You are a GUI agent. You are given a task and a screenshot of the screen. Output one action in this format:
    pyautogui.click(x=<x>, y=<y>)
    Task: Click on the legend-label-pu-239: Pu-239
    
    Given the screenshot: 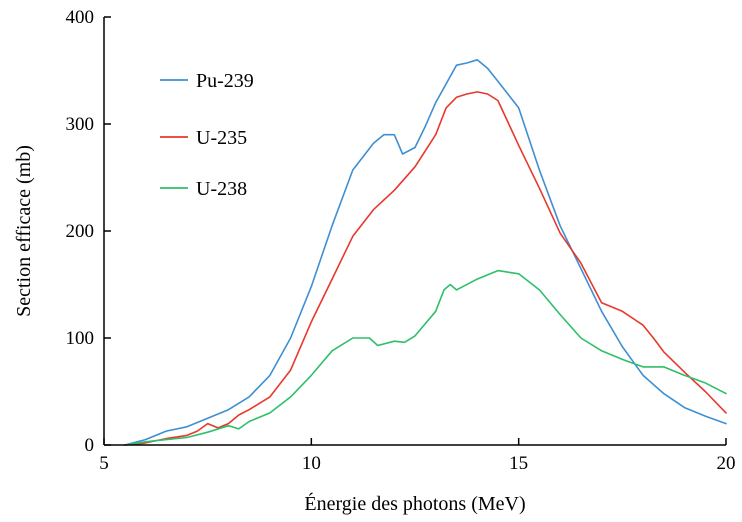 What is the action you would take?
    pyautogui.click(x=225, y=81)
    